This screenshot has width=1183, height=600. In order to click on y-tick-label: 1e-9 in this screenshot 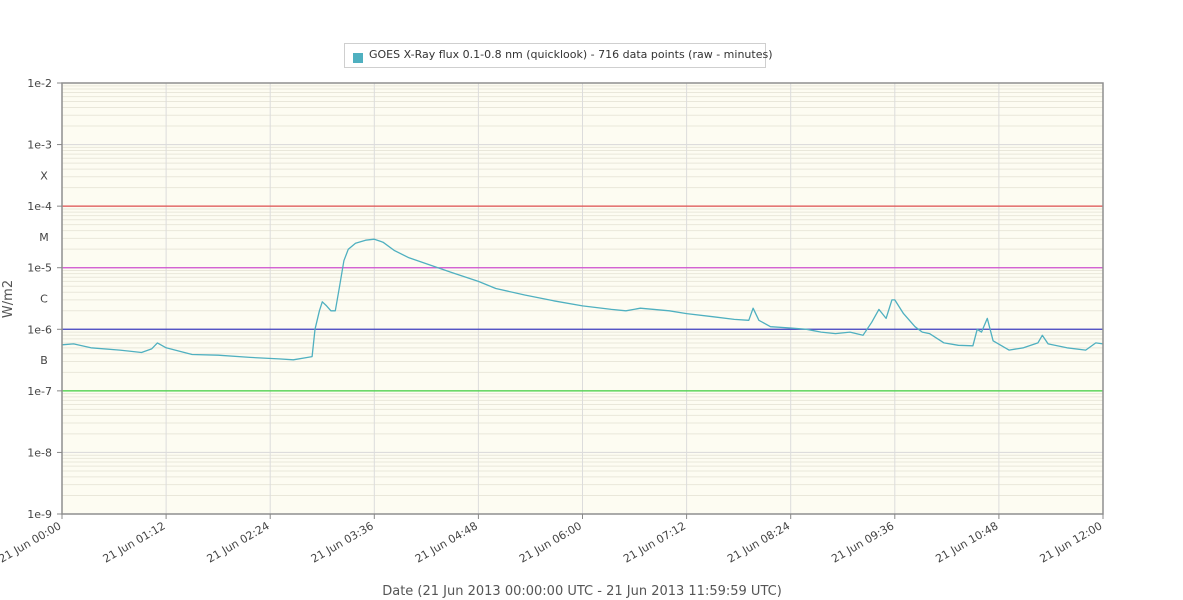, I will do `click(39, 514)`.